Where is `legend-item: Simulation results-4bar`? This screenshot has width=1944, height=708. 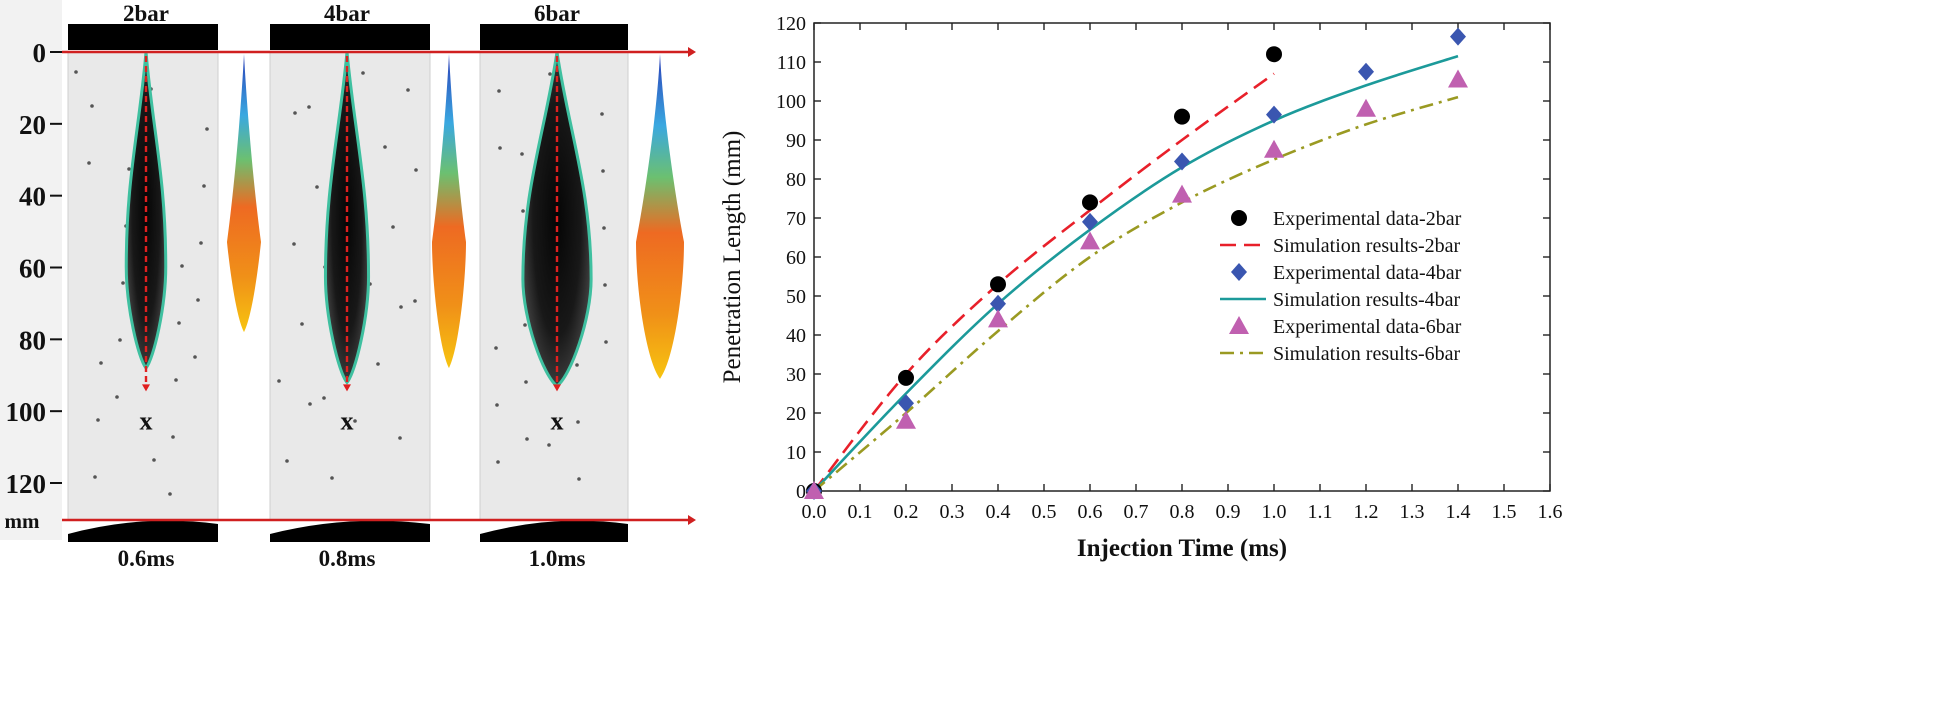 legend-item: Simulation results-4bar is located at coordinates (1340, 300).